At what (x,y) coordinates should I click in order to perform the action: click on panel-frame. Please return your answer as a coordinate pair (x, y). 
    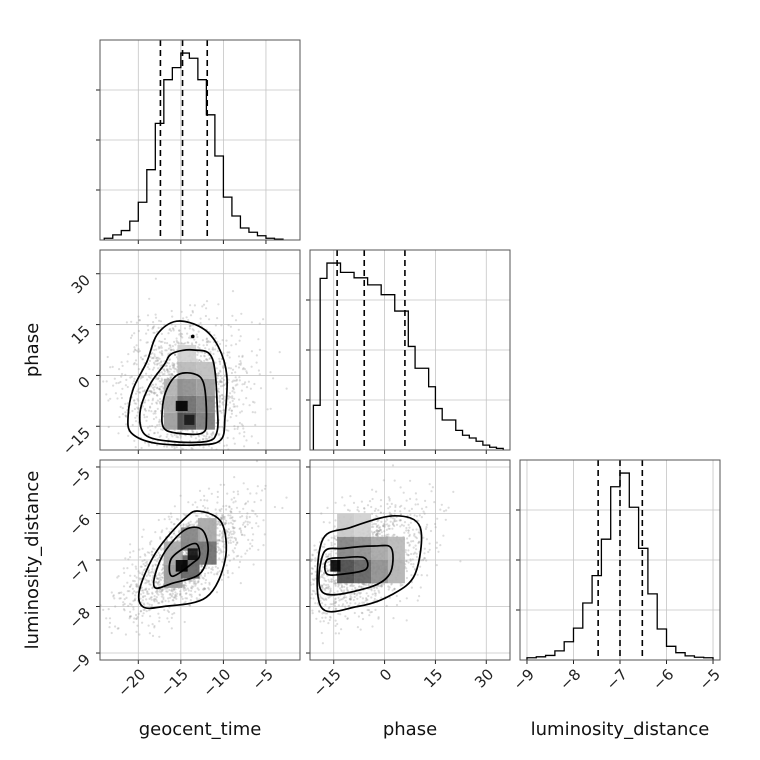
    Looking at the image, I should click on (200, 350).